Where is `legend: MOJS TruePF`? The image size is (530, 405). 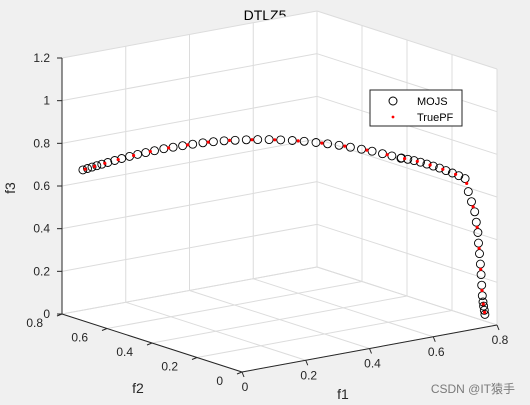
legend: MOJS TruePF is located at coordinates (416, 108).